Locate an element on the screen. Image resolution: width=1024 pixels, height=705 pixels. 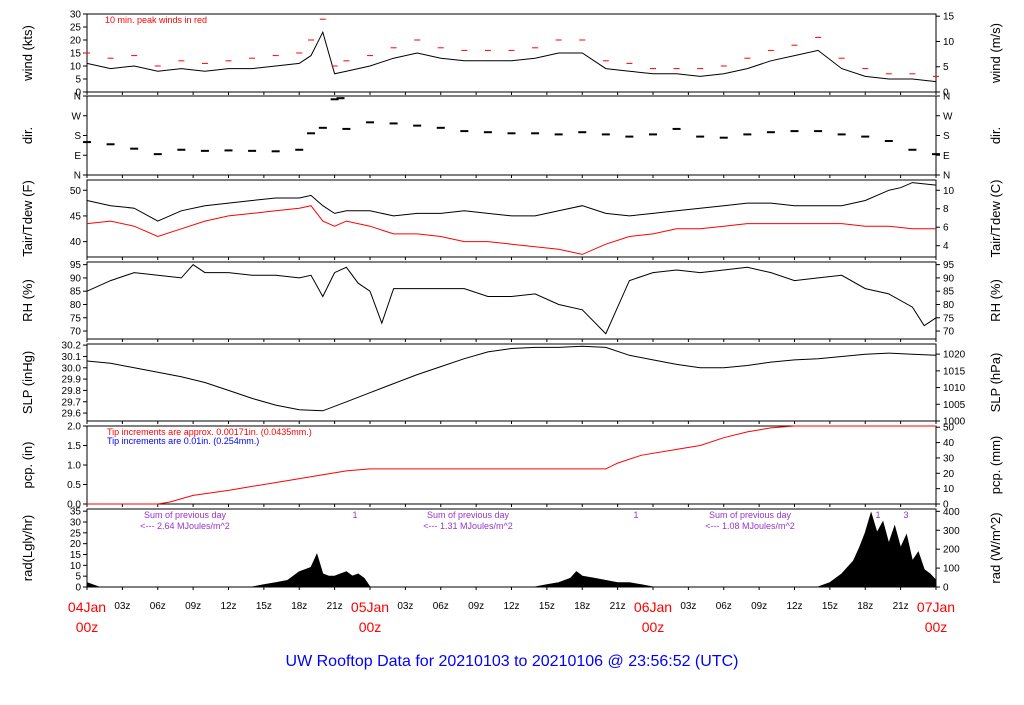
tick-label-left: 80 is located at coordinates (76, 305).